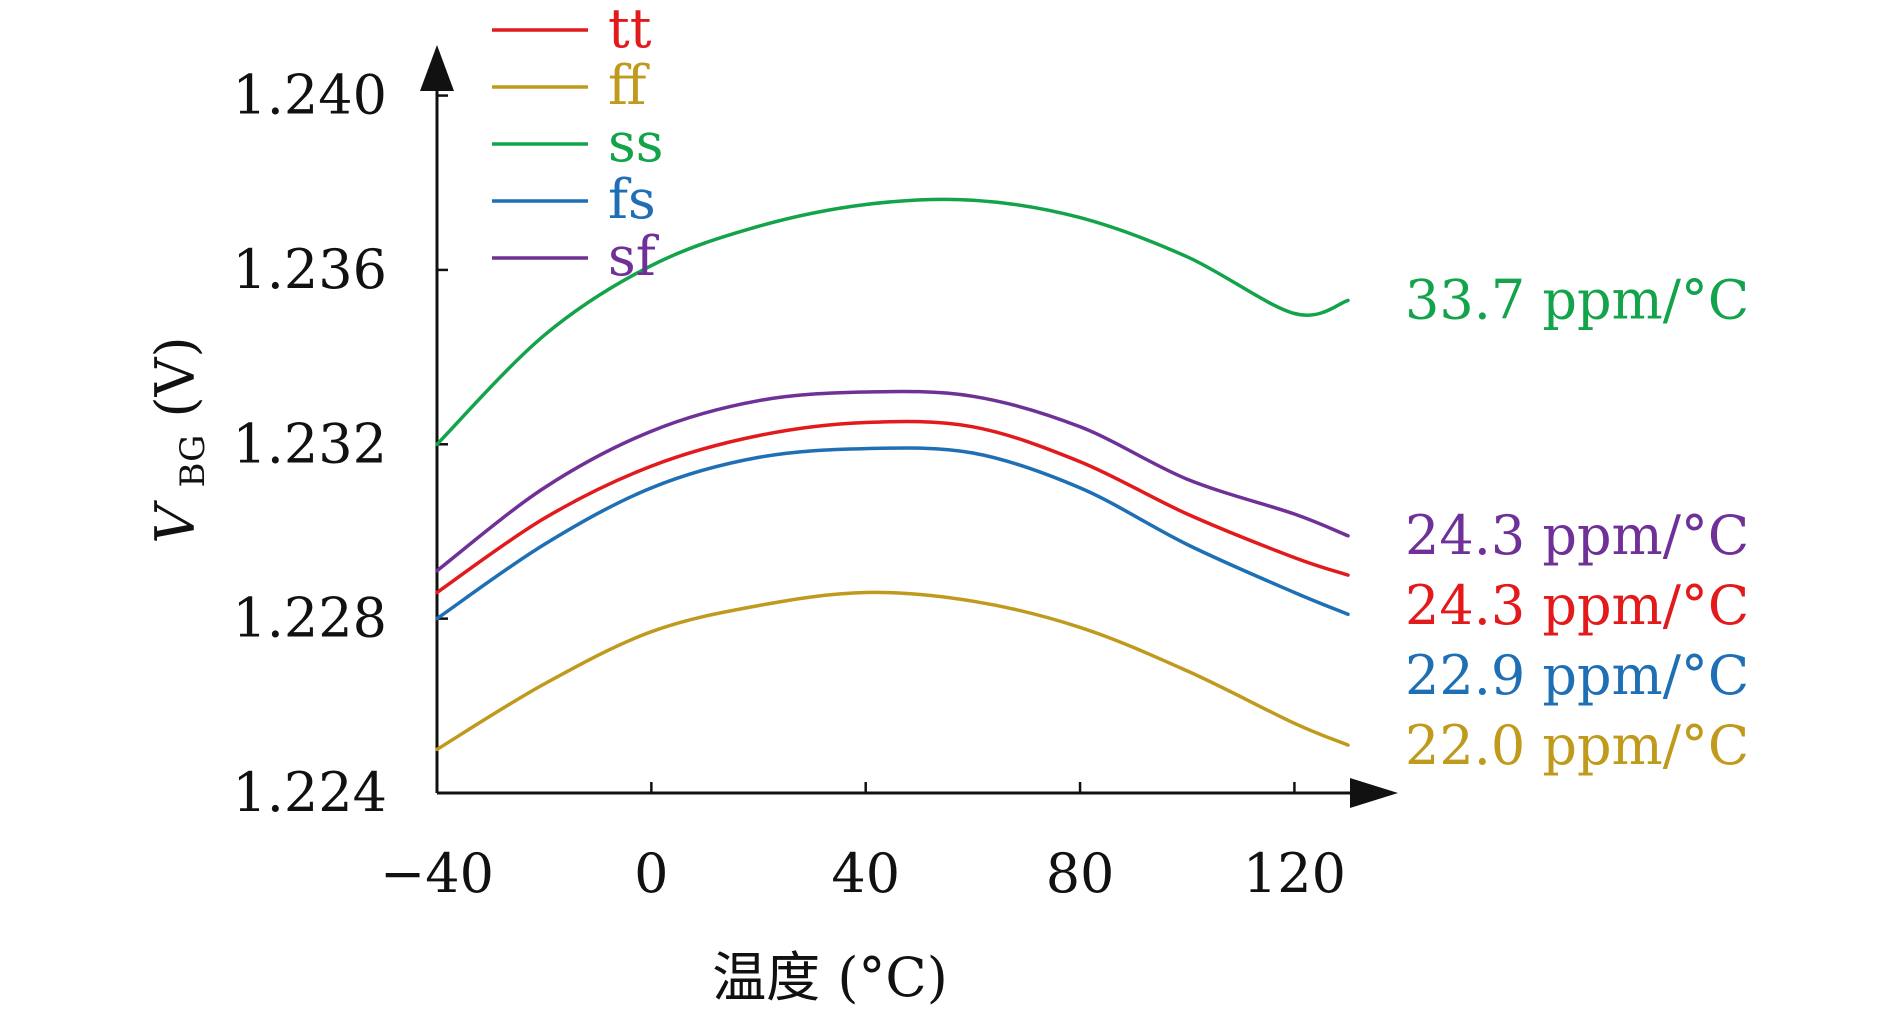 This screenshot has width=1890, height=1015. I want to click on y-tick-label: 1.228, so click(309, 618).